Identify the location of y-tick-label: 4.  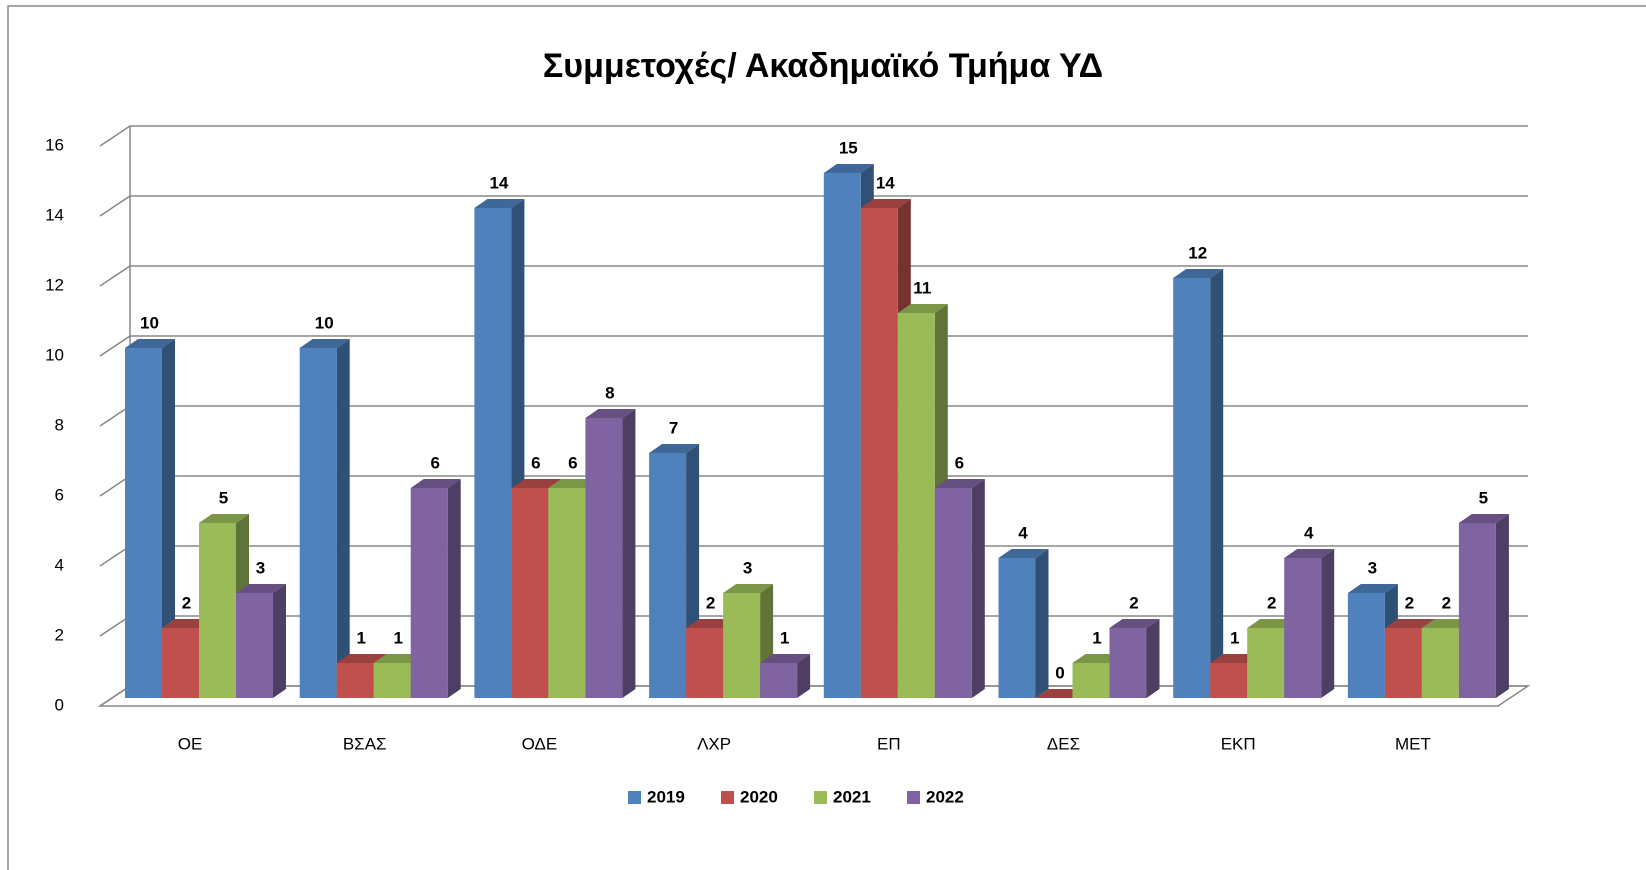
(59, 564).